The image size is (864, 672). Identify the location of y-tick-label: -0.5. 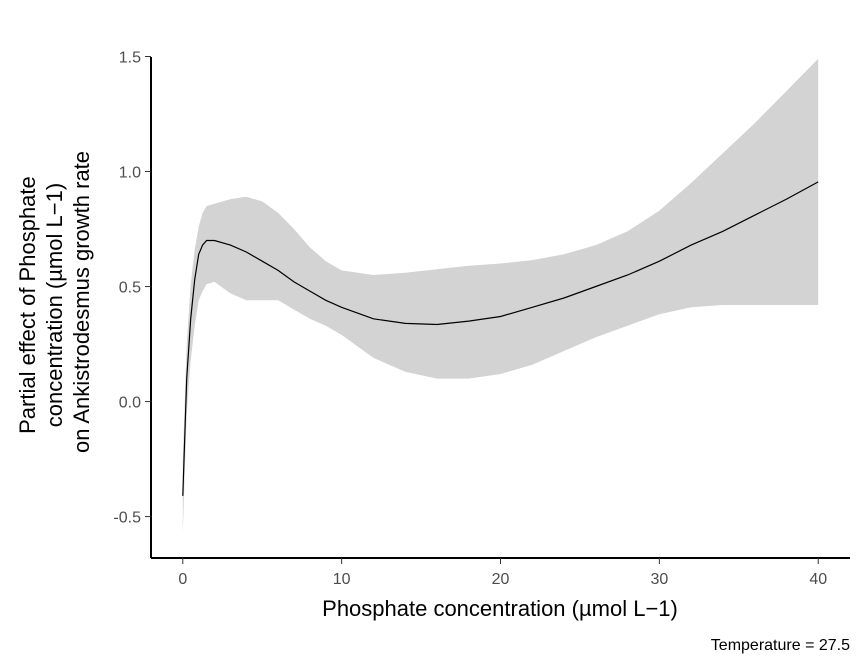
(127, 518).